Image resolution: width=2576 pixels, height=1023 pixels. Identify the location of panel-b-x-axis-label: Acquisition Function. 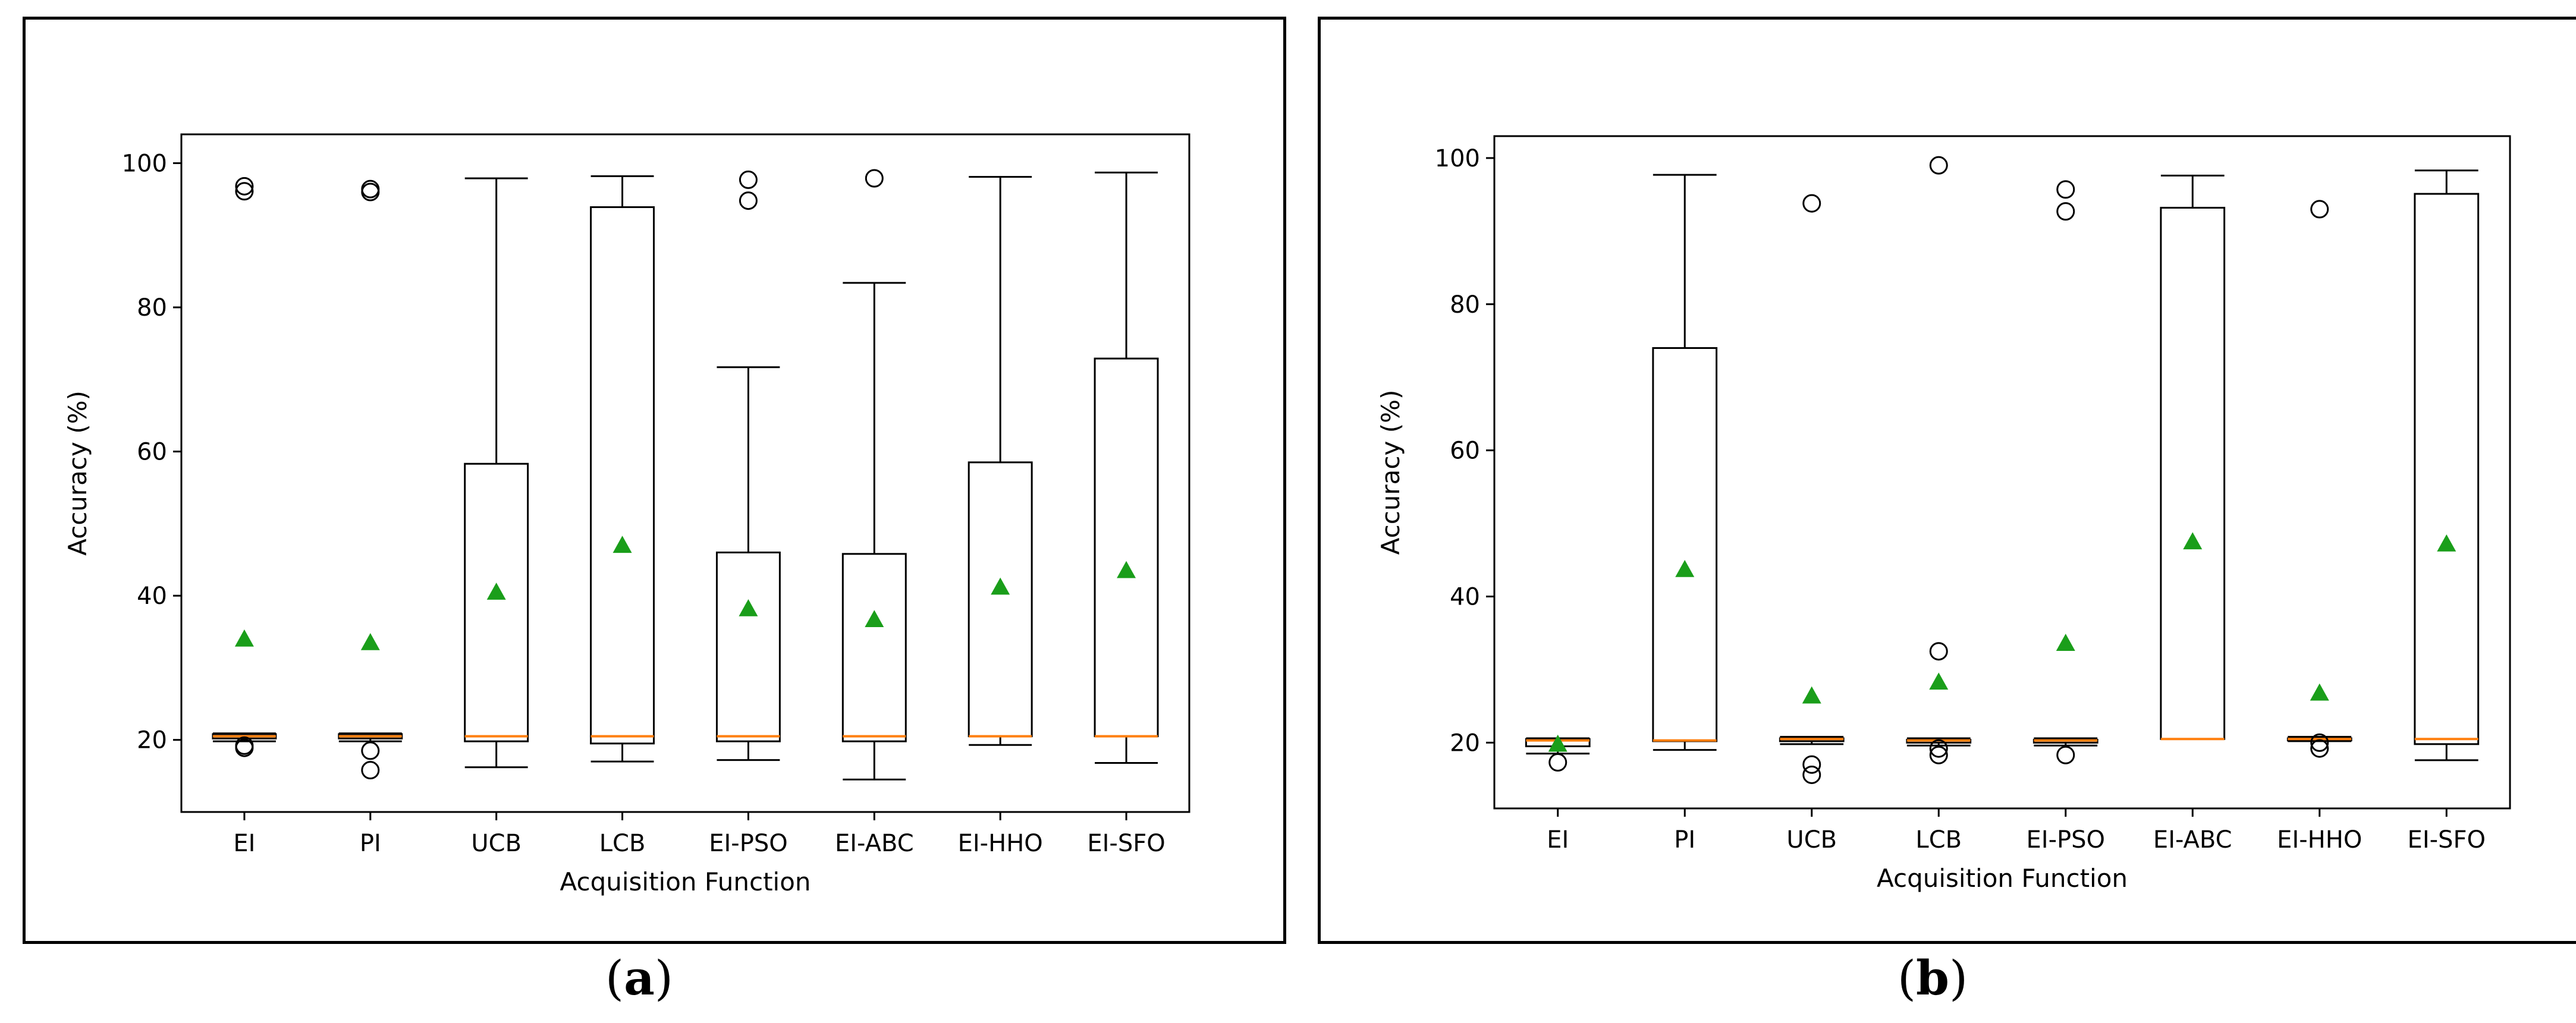
(2002, 878).